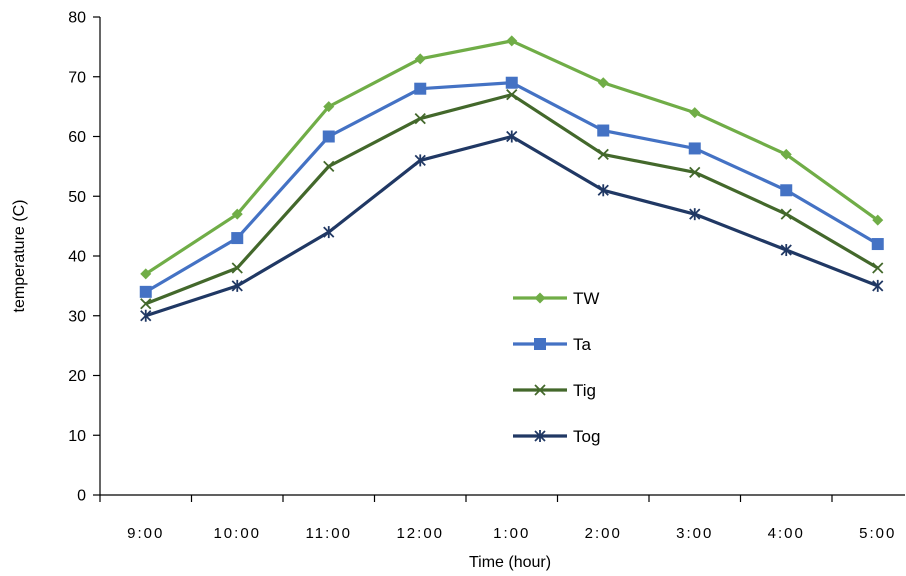  I want to click on x-tick-label: 5:00, so click(877, 533).